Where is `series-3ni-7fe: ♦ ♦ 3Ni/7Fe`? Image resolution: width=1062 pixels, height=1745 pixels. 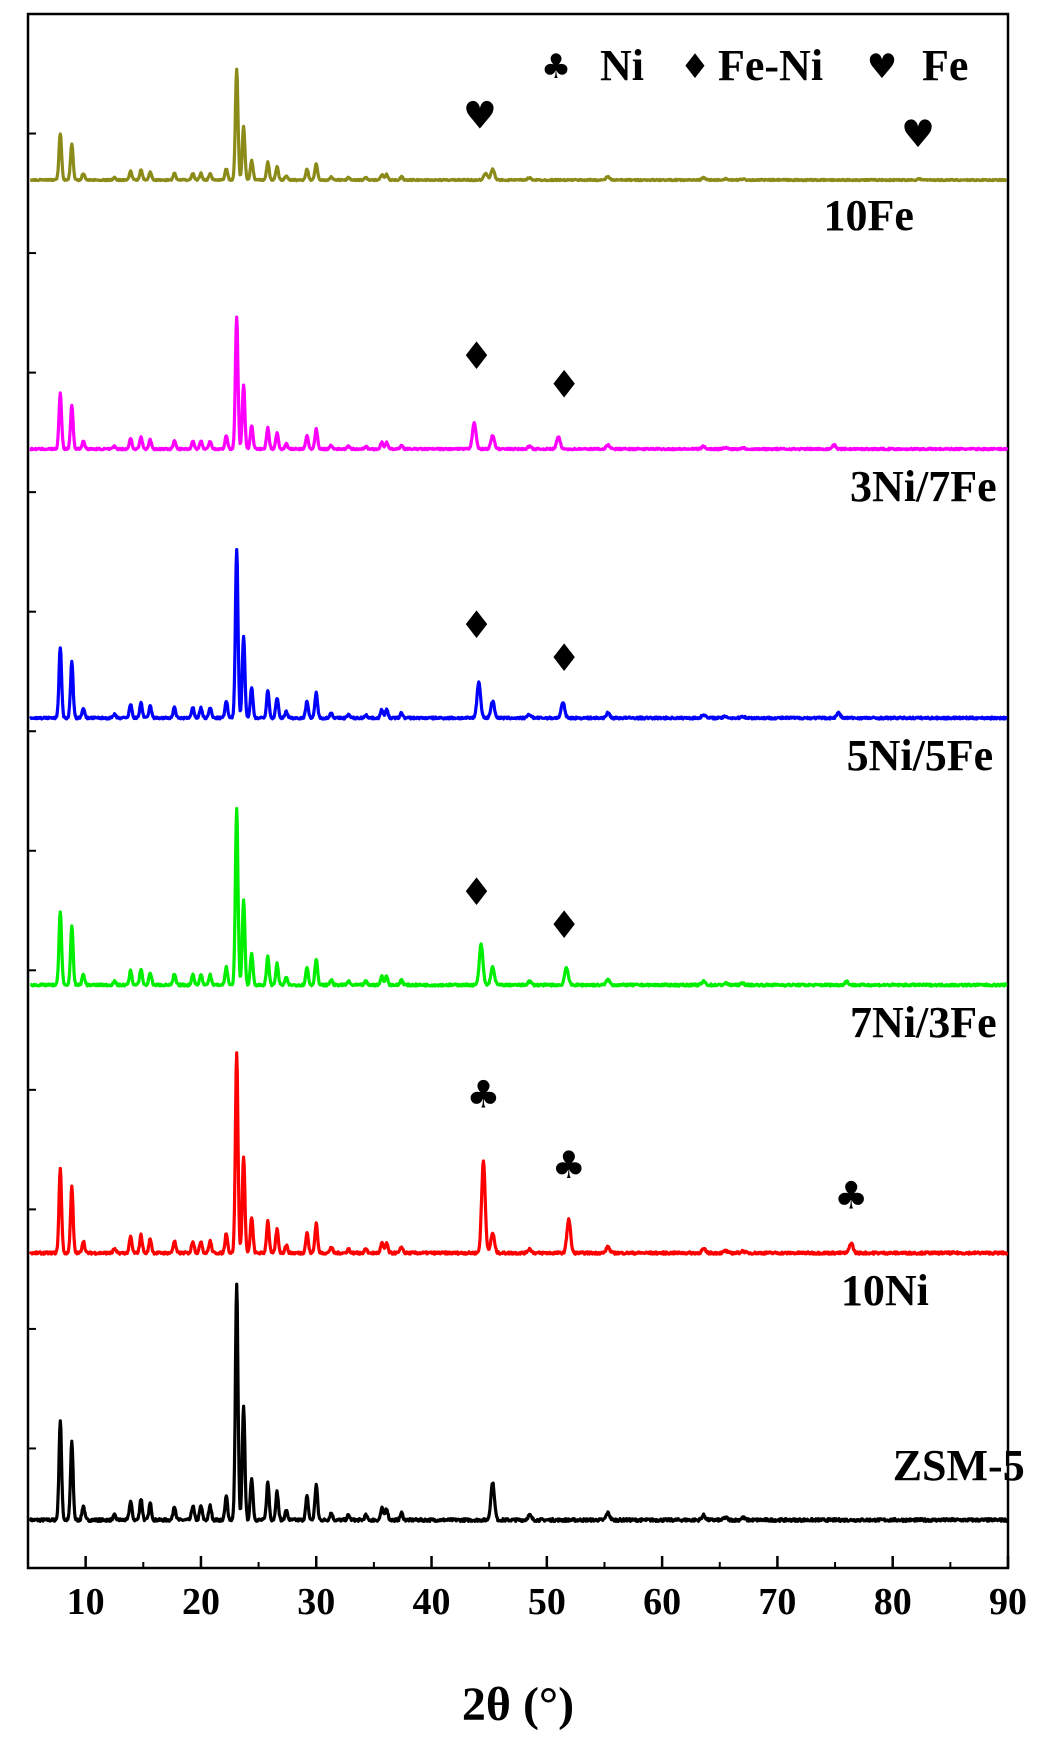
series-3ni-7fe: ♦ ♦ 3Ni/7Fe is located at coordinates (519, 413).